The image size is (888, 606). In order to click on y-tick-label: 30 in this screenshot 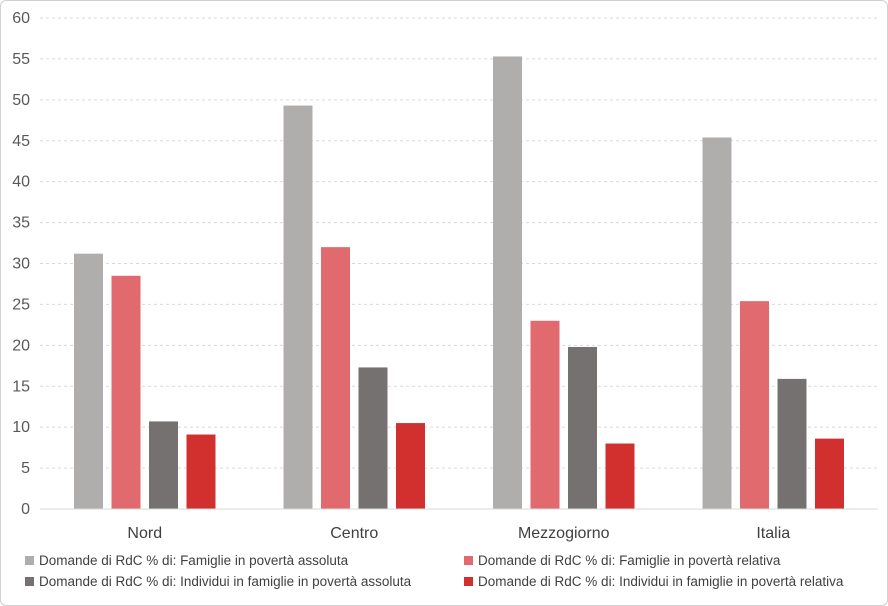, I will do `click(21, 264)`.